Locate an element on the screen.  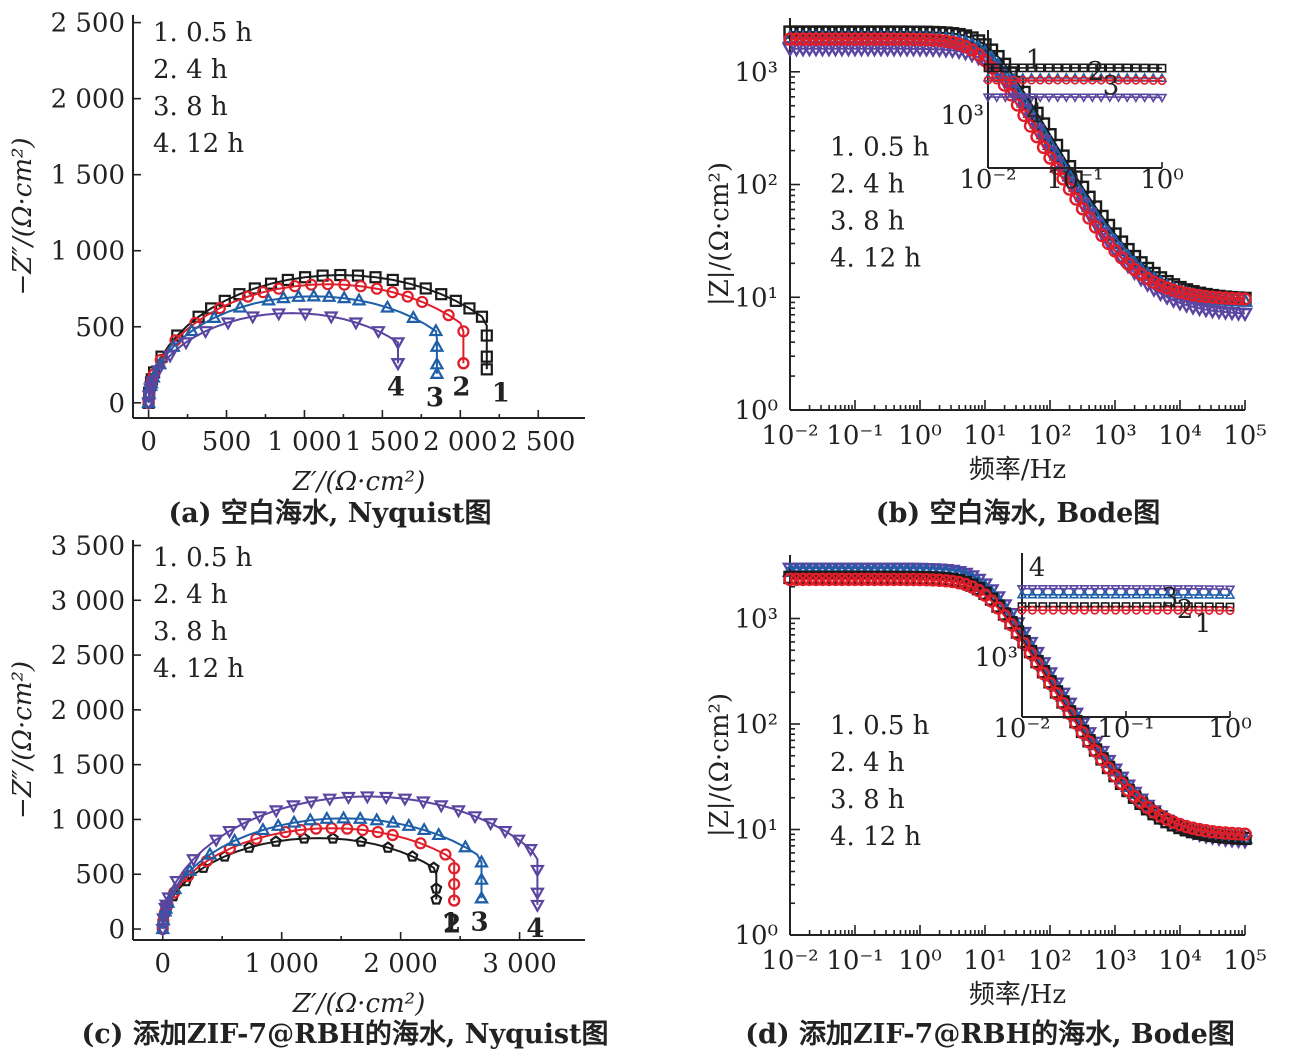
inset-y-tick-label: 10³ is located at coordinates (996, 658).